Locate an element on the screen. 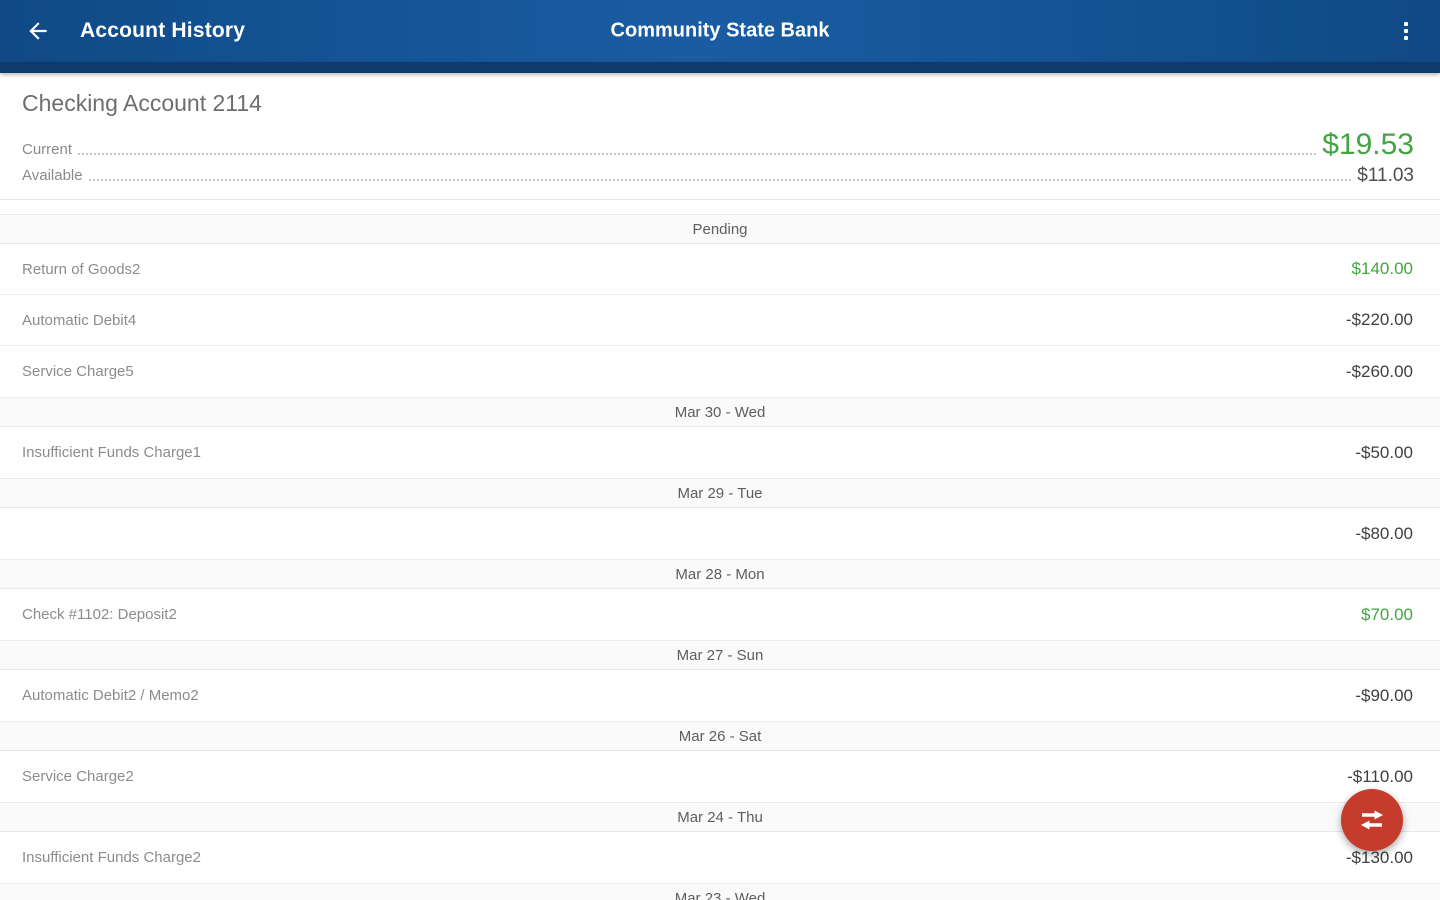 The height and width of the screenshot is (900, 1440). transaction-description: Service Charge2 is located at coordinates (78, 776).